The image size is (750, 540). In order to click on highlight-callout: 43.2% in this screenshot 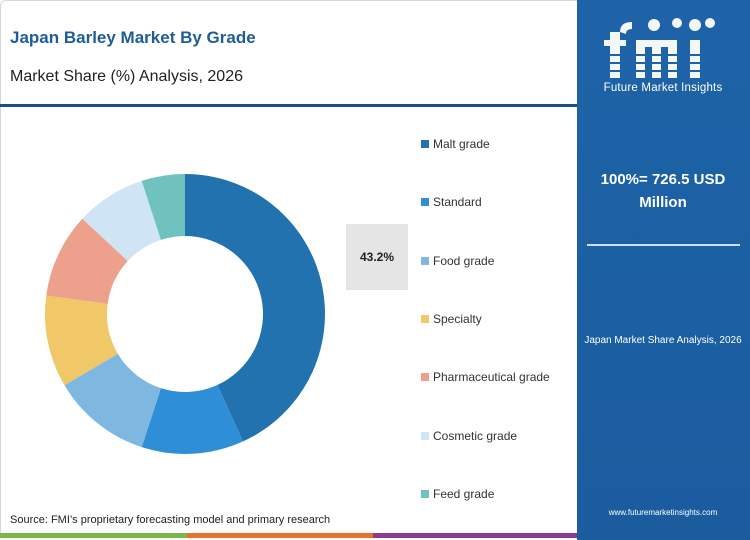, I will do `click(377, 257)`.